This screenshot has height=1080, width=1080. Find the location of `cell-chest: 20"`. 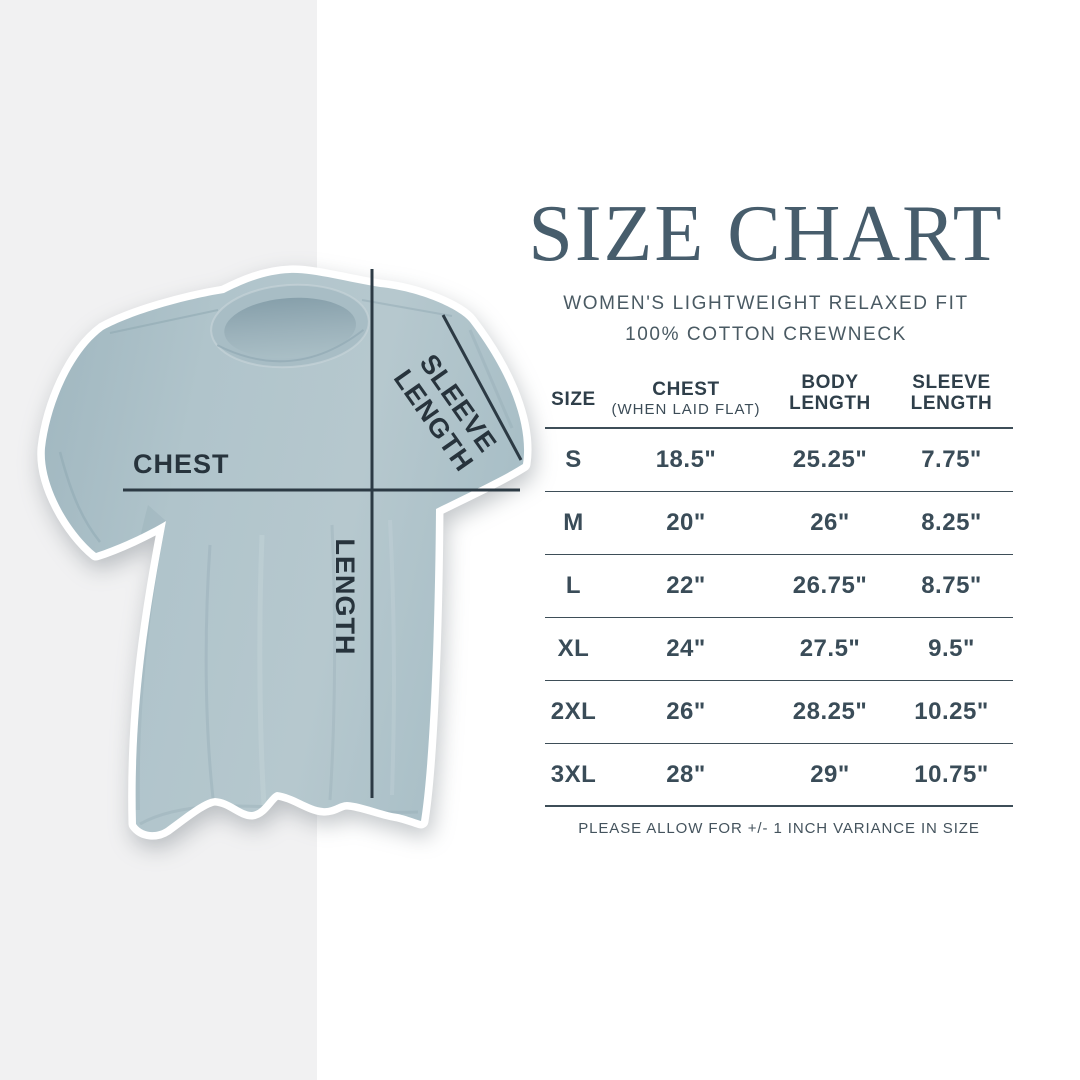

cell-chest: 20" is located at coordinates (686, 522).